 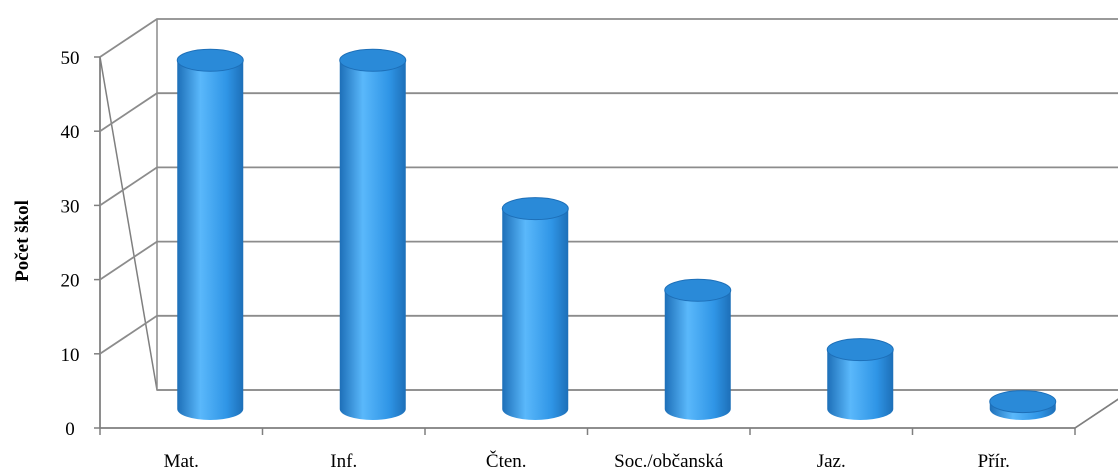 What do you see at coordinates (831, 461) in the screenshot?
I see `x-tick-label: Jaz.` at bounding box center [831, 461].